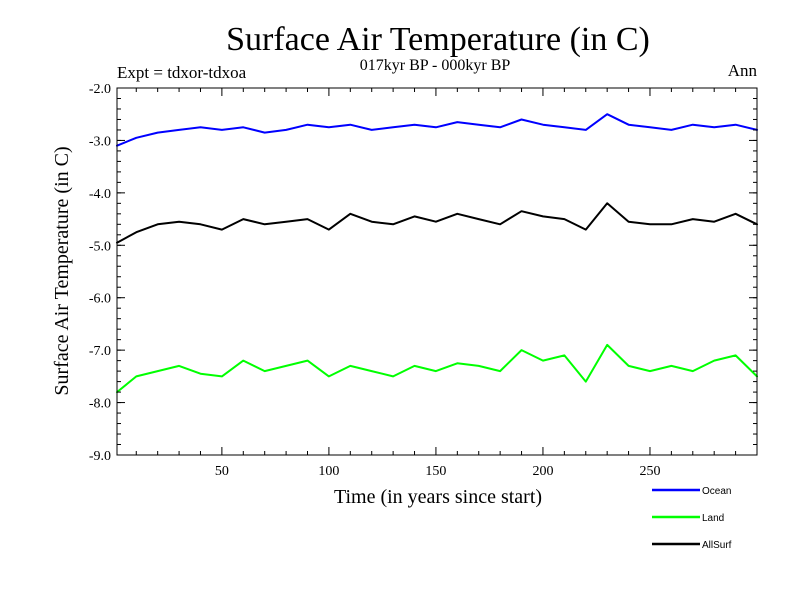  Describe the element at coordinates (435, 65) in the screenshot. I see `chart-subtitle: 017kyr BP - 000kyr BP` at that location.